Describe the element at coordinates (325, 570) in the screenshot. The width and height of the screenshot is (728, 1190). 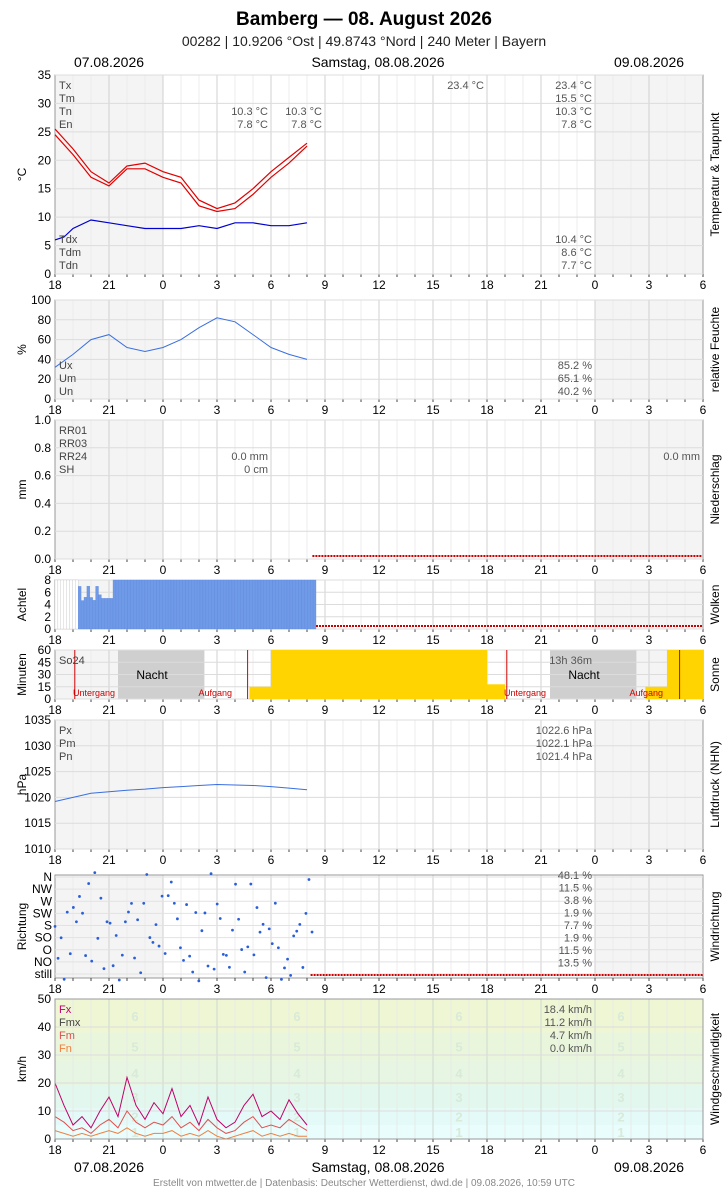
I see `x-tick-label: 9` at that location.